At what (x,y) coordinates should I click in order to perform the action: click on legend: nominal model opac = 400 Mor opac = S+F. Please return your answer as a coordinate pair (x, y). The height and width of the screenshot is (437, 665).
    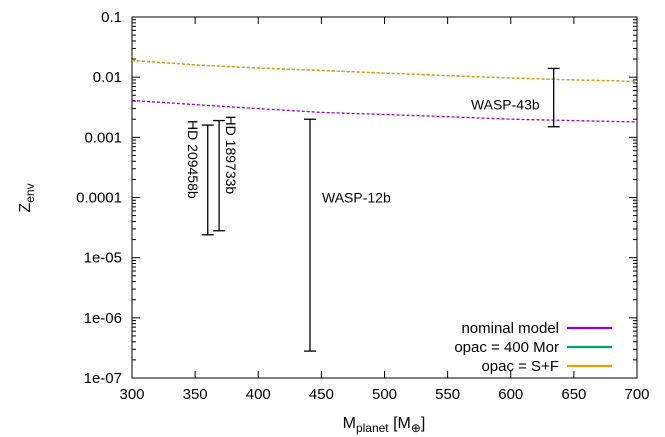
    Looking at the image, I should click on (533, 347).